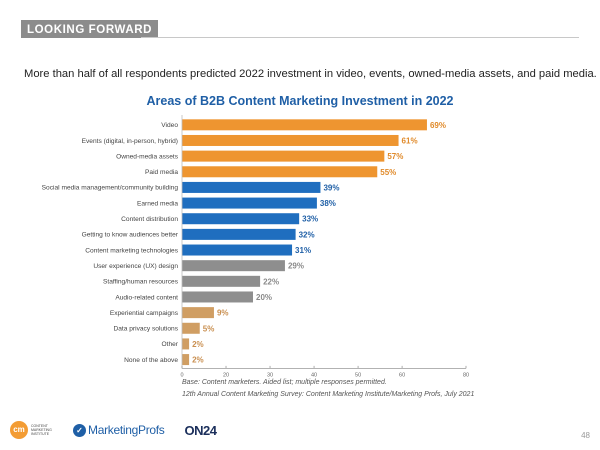  Describe the element at coordinates (270, 375) in the screenshot. I see `x-tick-label: 30` at that location.